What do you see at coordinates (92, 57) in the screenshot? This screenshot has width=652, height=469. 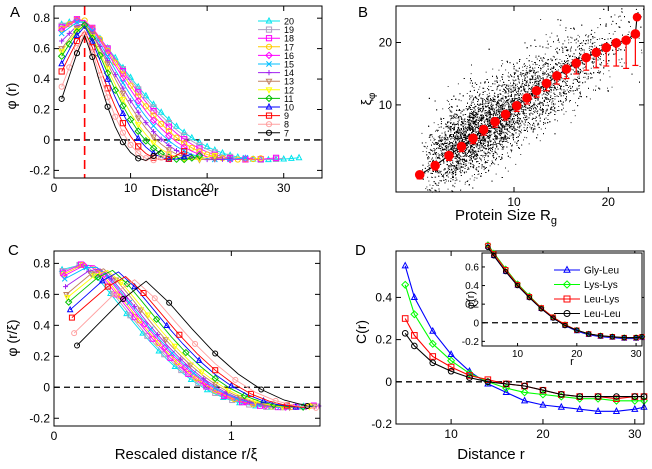 I see `panel-a-series-7-point` at bounding box center [92, 57].